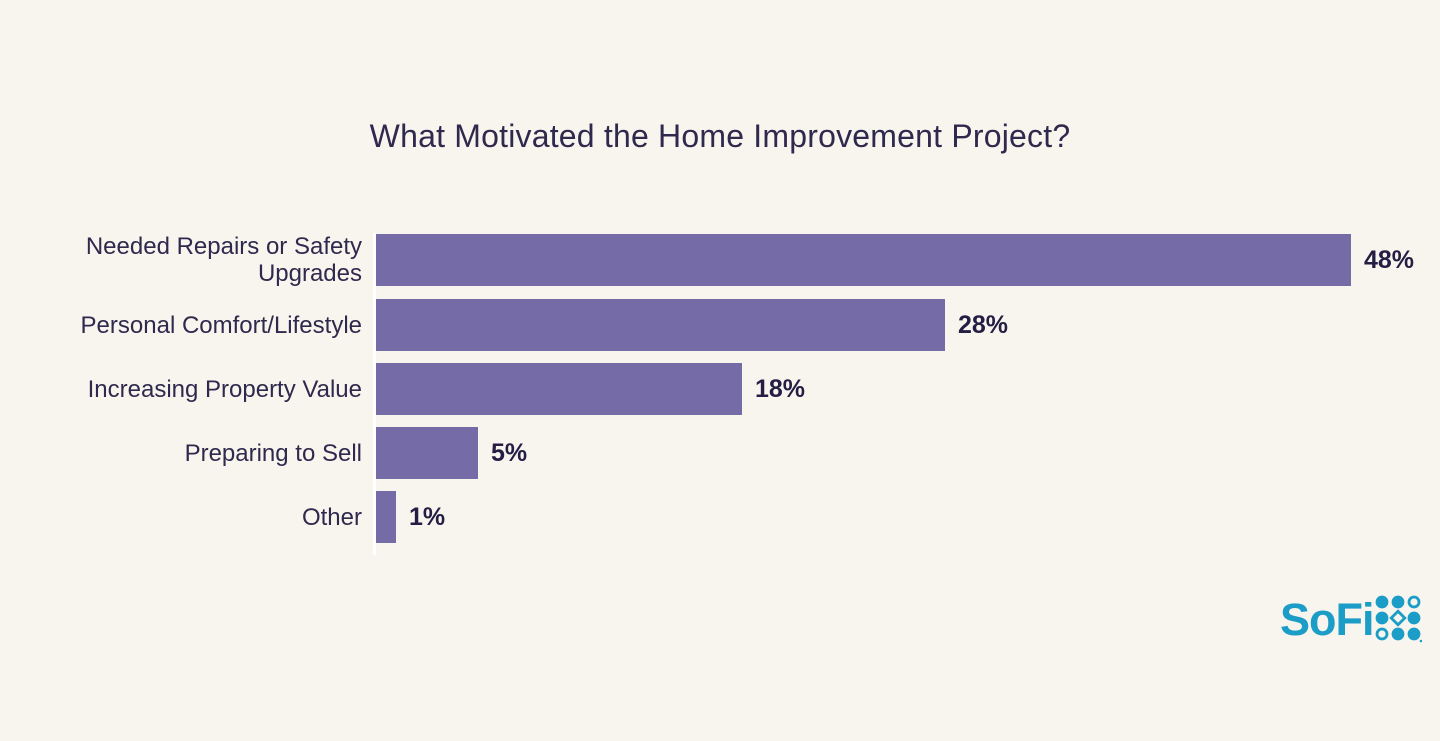  What do you see at coordinates (1327, 619) in the screenshot?
I see `sofi-logo-text: SoFi` at bounding box center [1327, 619].